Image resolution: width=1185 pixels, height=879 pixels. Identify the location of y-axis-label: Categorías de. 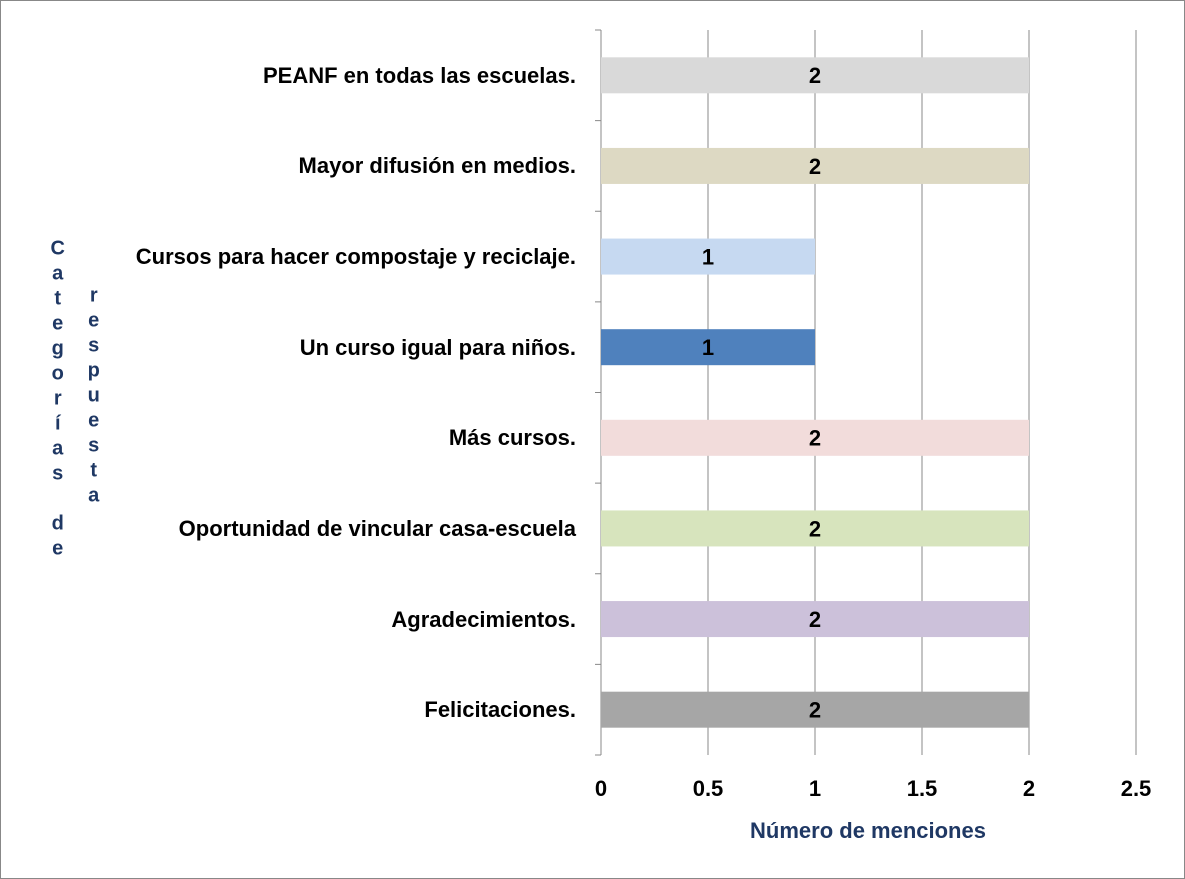
(58, 400).